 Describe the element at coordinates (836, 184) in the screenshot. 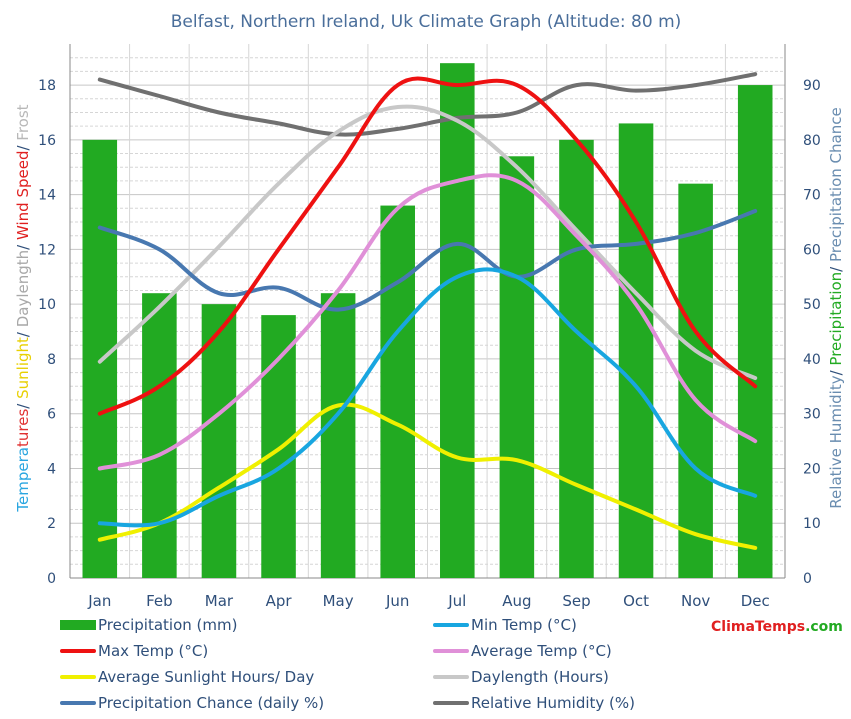

I see `axis-label-part: Precipitation Chance` at that location.